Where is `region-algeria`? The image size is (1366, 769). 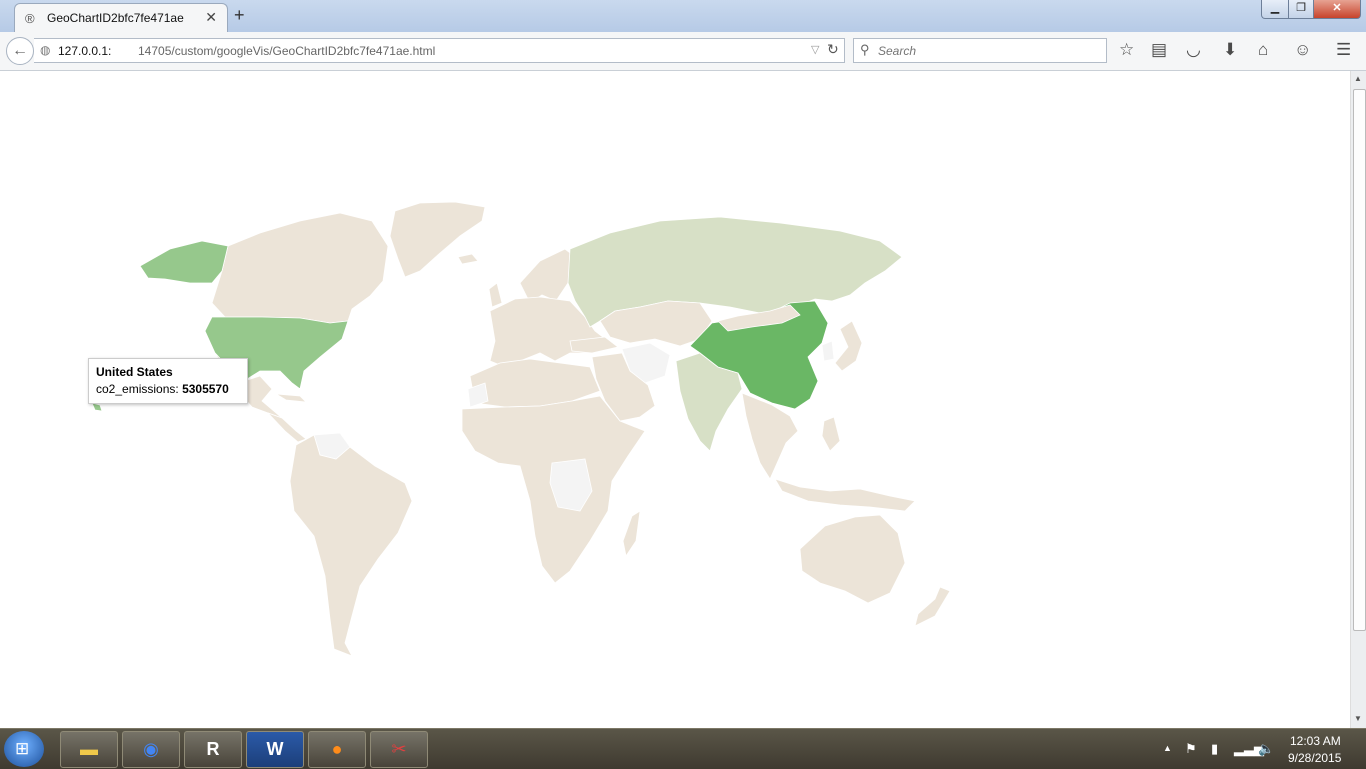 region-algeria is located at coordinates (478, 395).